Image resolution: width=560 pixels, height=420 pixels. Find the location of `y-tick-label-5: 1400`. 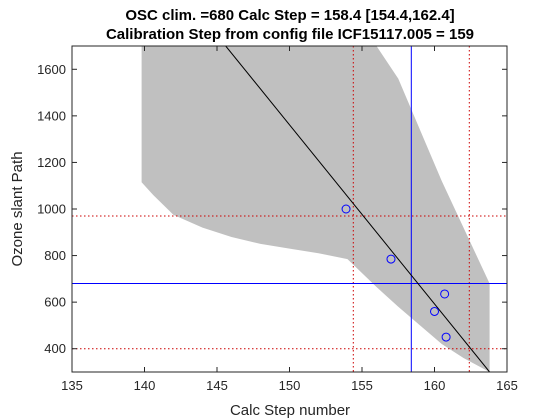

y-tick-label-5: 1400 is located at coordinates (51, 115).